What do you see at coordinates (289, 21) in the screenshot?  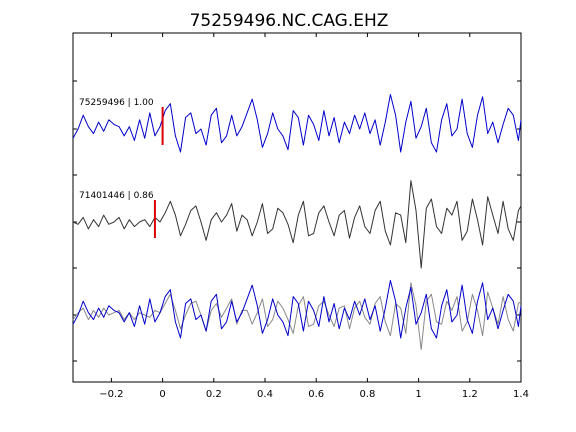 I see `chart-title: 75259496.NC.CAG.EHZ` at bounding box center [289, 21].